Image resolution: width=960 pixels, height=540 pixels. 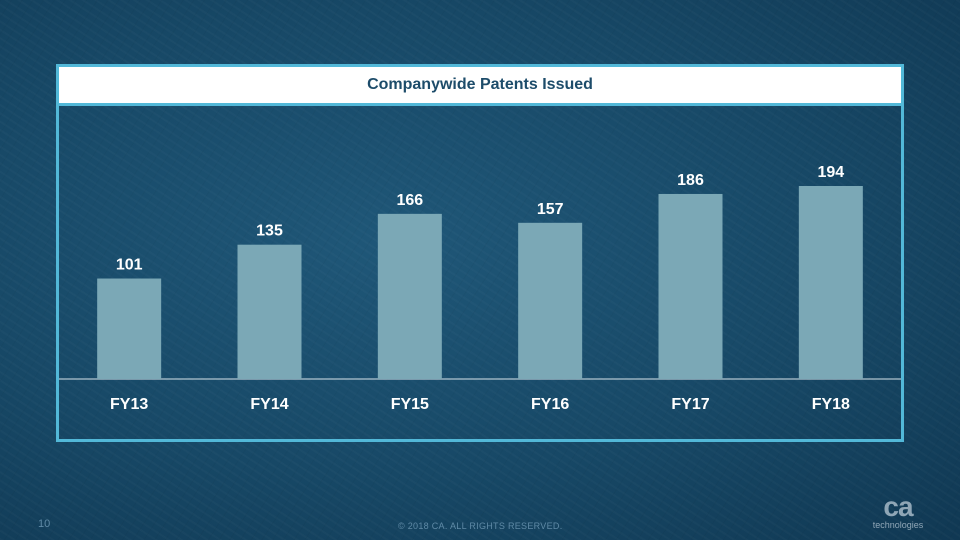 What do you see at coordinates (831, 404) in the screenshot?
I see `x-tick-label-fy18: FY18` at bounding box center [831, 404].